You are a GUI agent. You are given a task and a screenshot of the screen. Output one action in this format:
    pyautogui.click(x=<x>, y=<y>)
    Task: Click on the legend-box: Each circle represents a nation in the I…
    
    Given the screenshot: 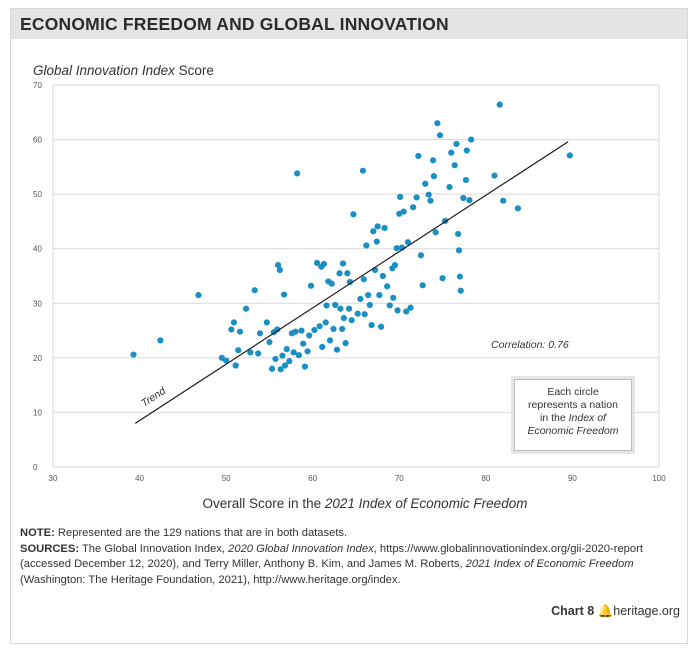 What is the action you would take?
    pyautogui.click(x=573, y=415)
    